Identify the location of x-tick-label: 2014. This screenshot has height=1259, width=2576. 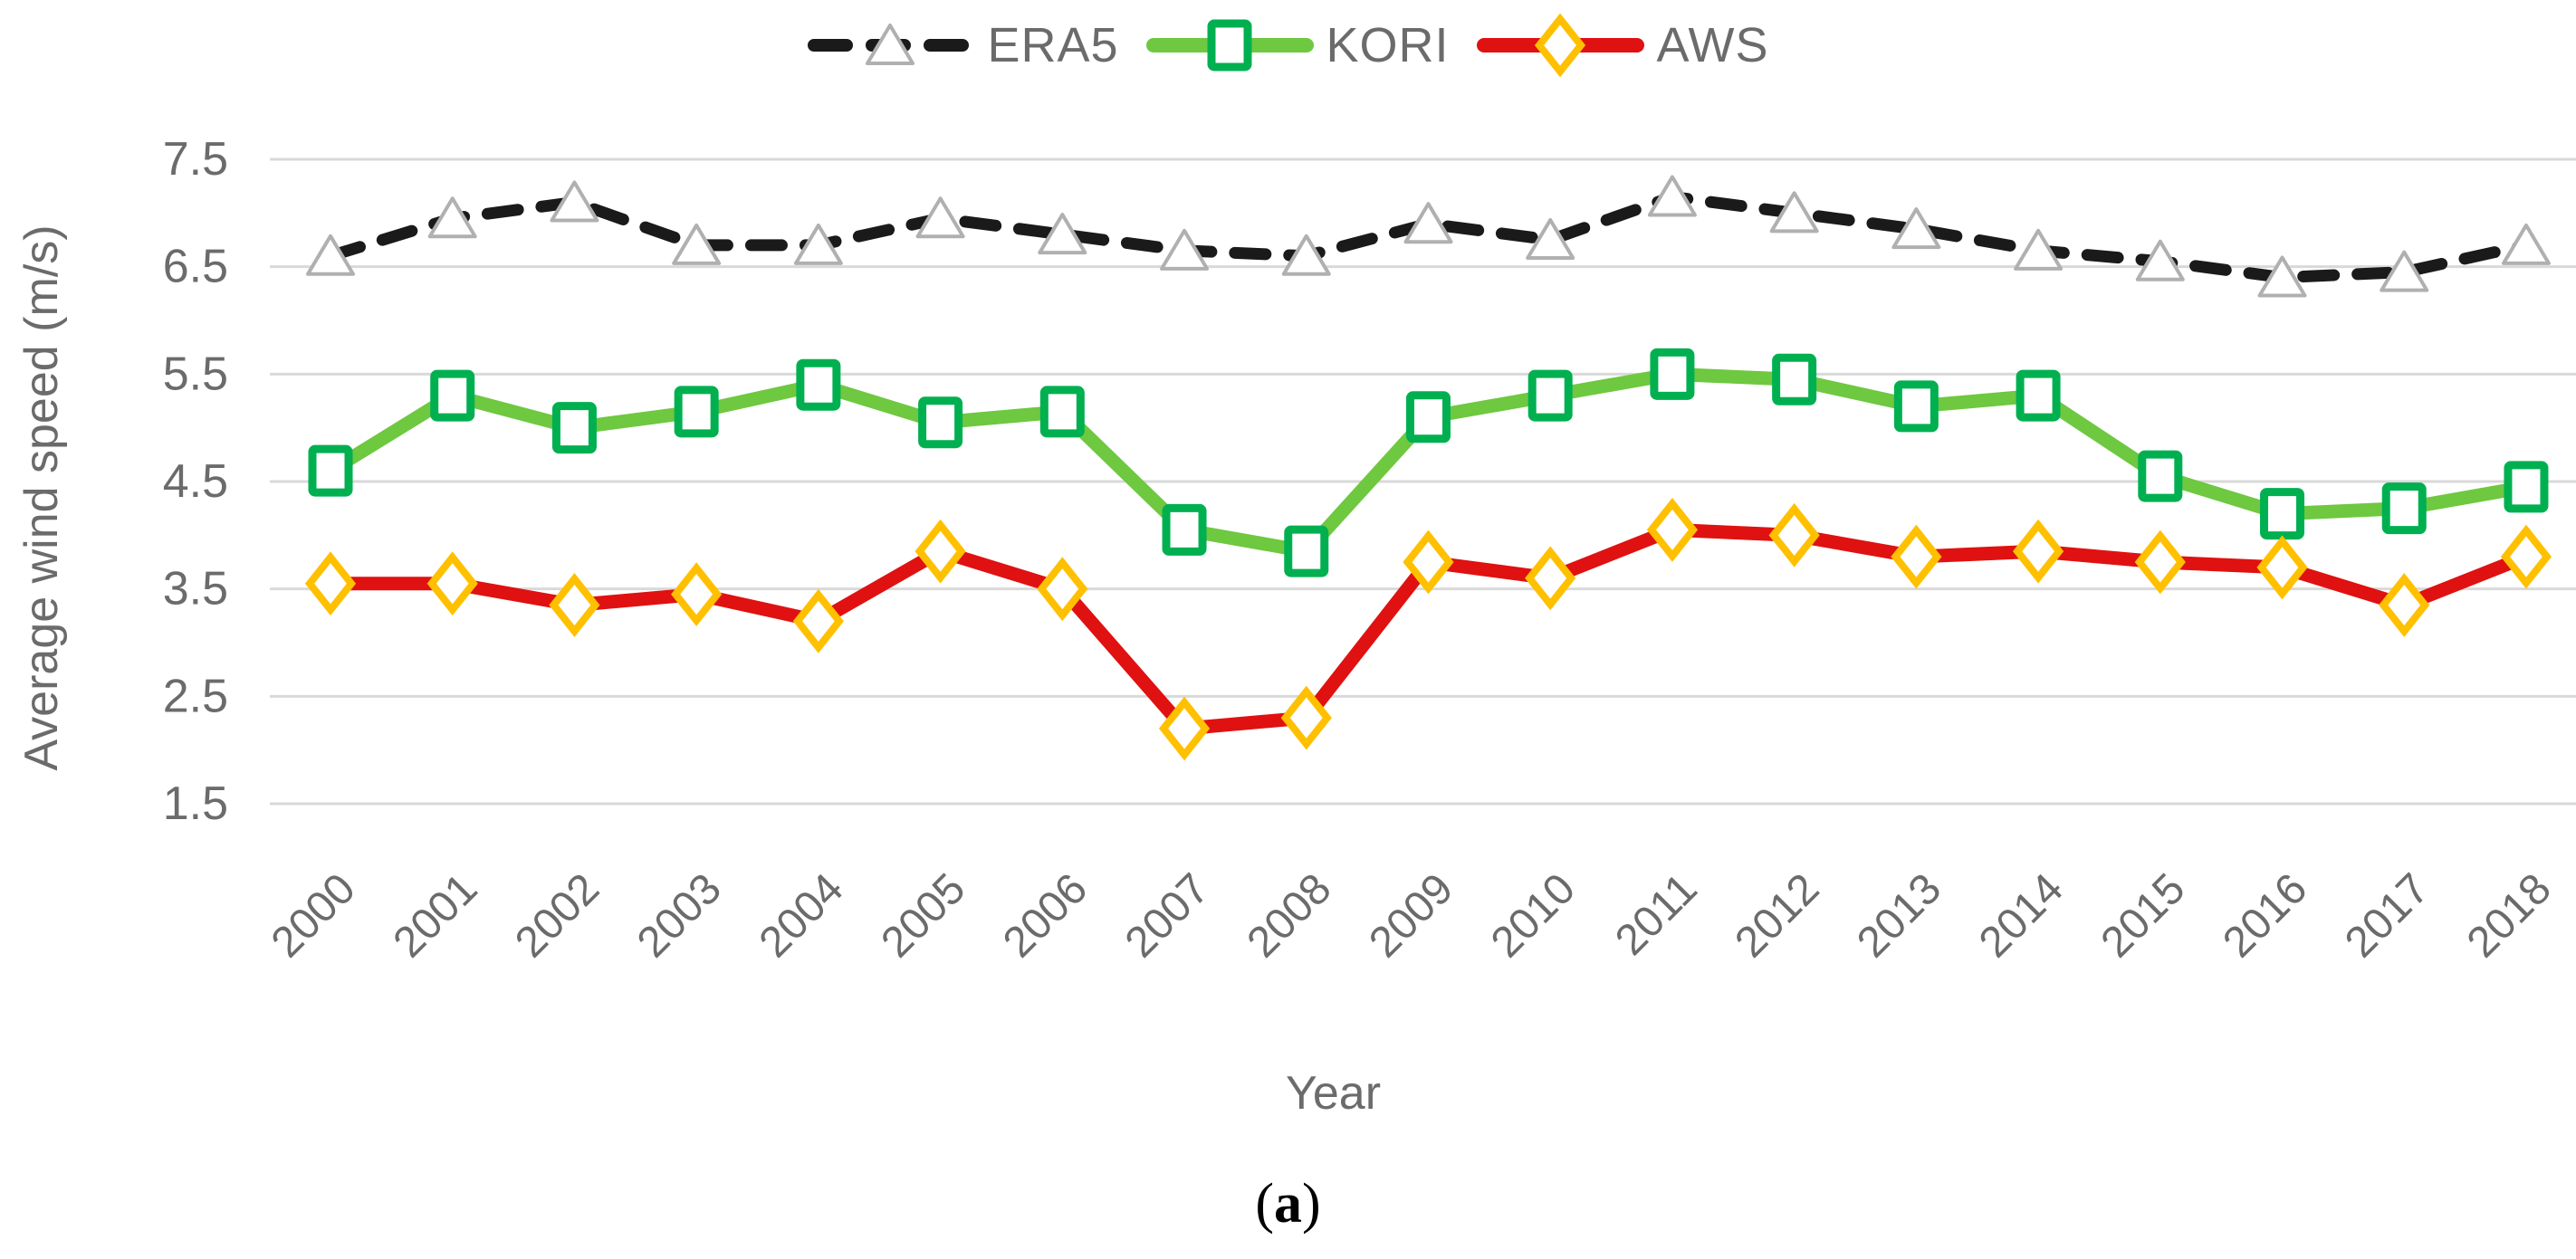
(2021, 915).